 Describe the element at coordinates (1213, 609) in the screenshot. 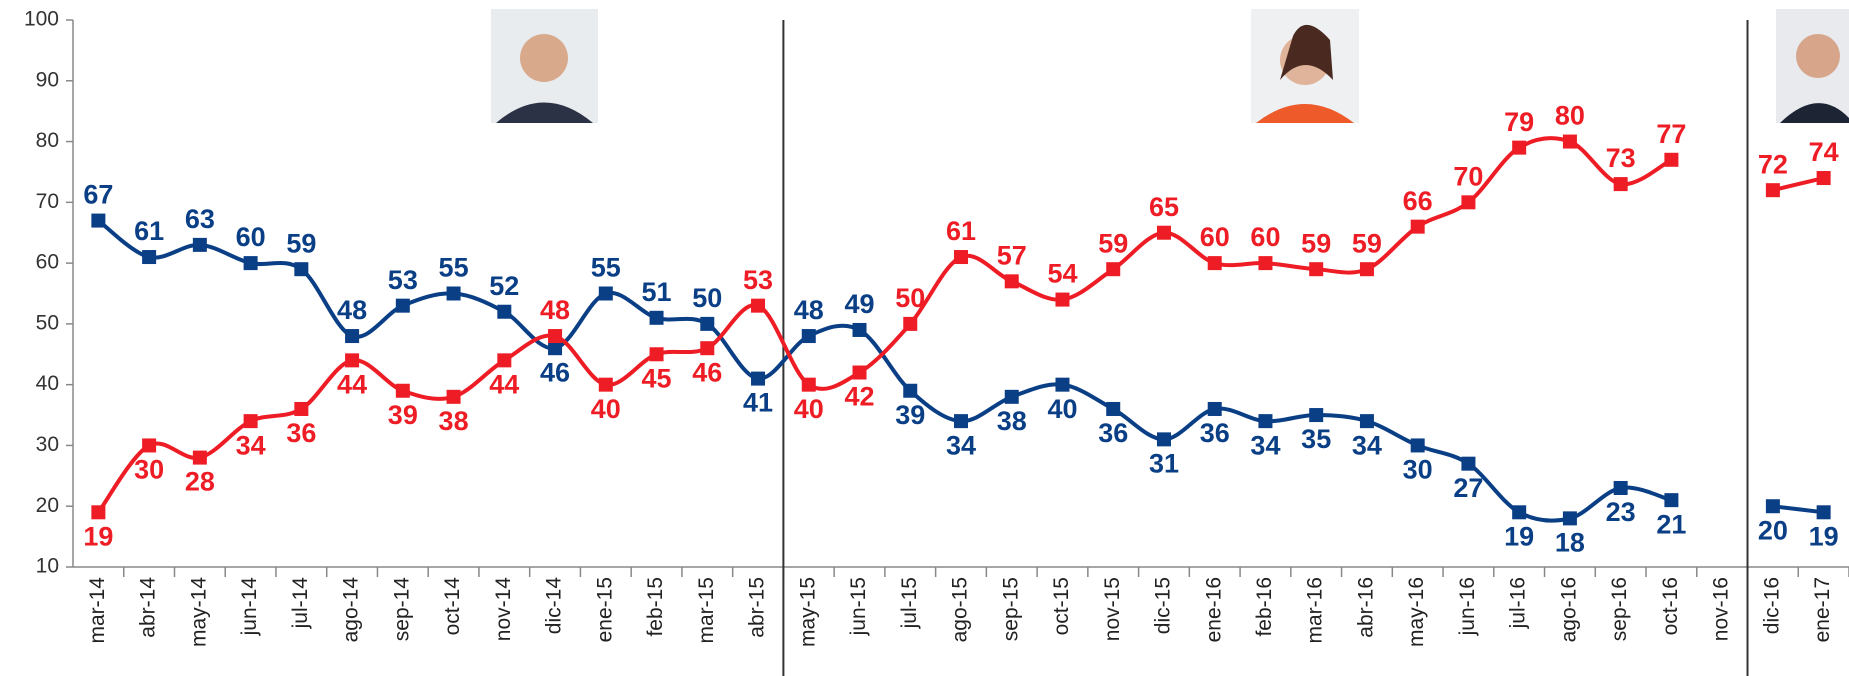

I see `x-tick-label: ene-16` at that location.